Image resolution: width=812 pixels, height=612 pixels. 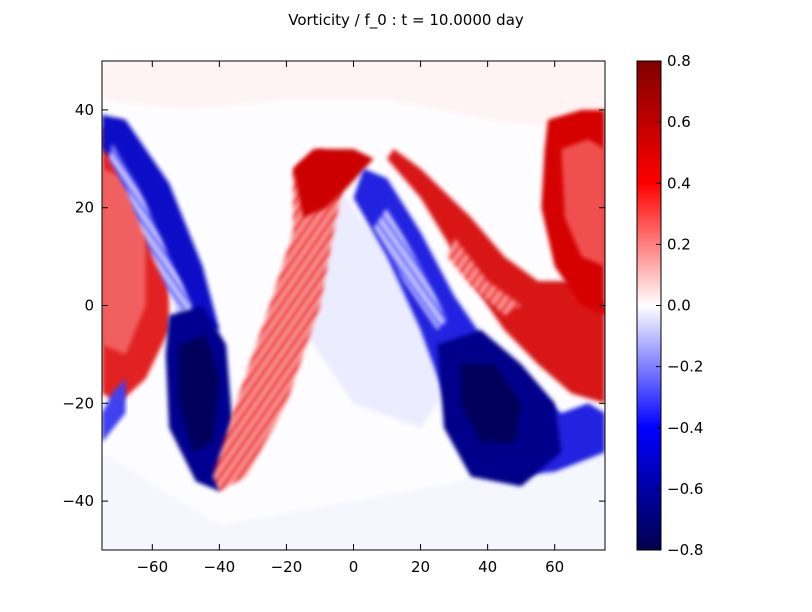 I want to click on y-tick-label: 40, so click(x=84, y=110).